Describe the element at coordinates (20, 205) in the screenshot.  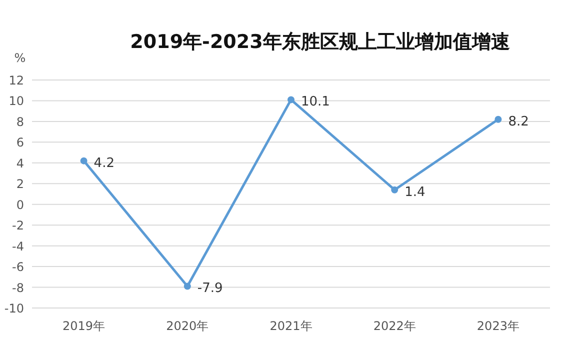
I see `y-tick-label: 0` at that location.